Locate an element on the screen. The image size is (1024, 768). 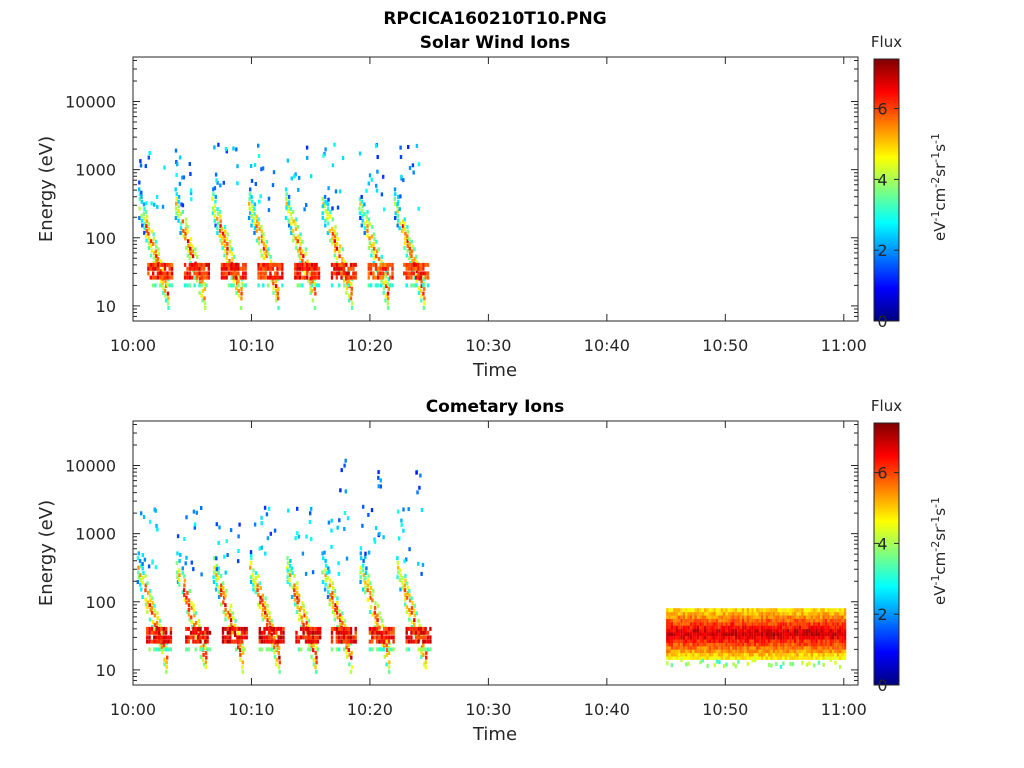
y-tick-label: 10 is located at coordinates (106, 670).